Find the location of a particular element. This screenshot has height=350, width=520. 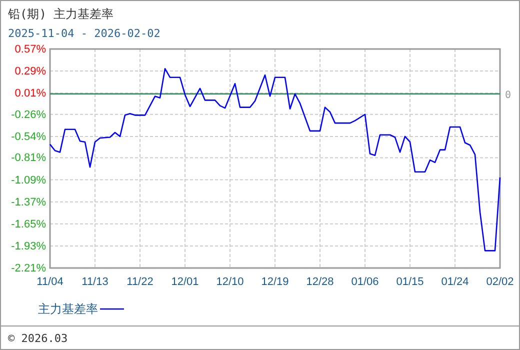

y-tick-label: 0.57% is located at coordinates (30, 50).